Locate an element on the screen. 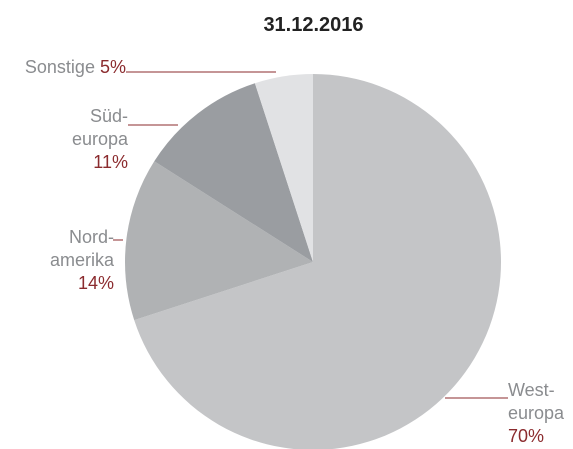  slice-label: West- europa 70% is located at coordinates (536, 413).